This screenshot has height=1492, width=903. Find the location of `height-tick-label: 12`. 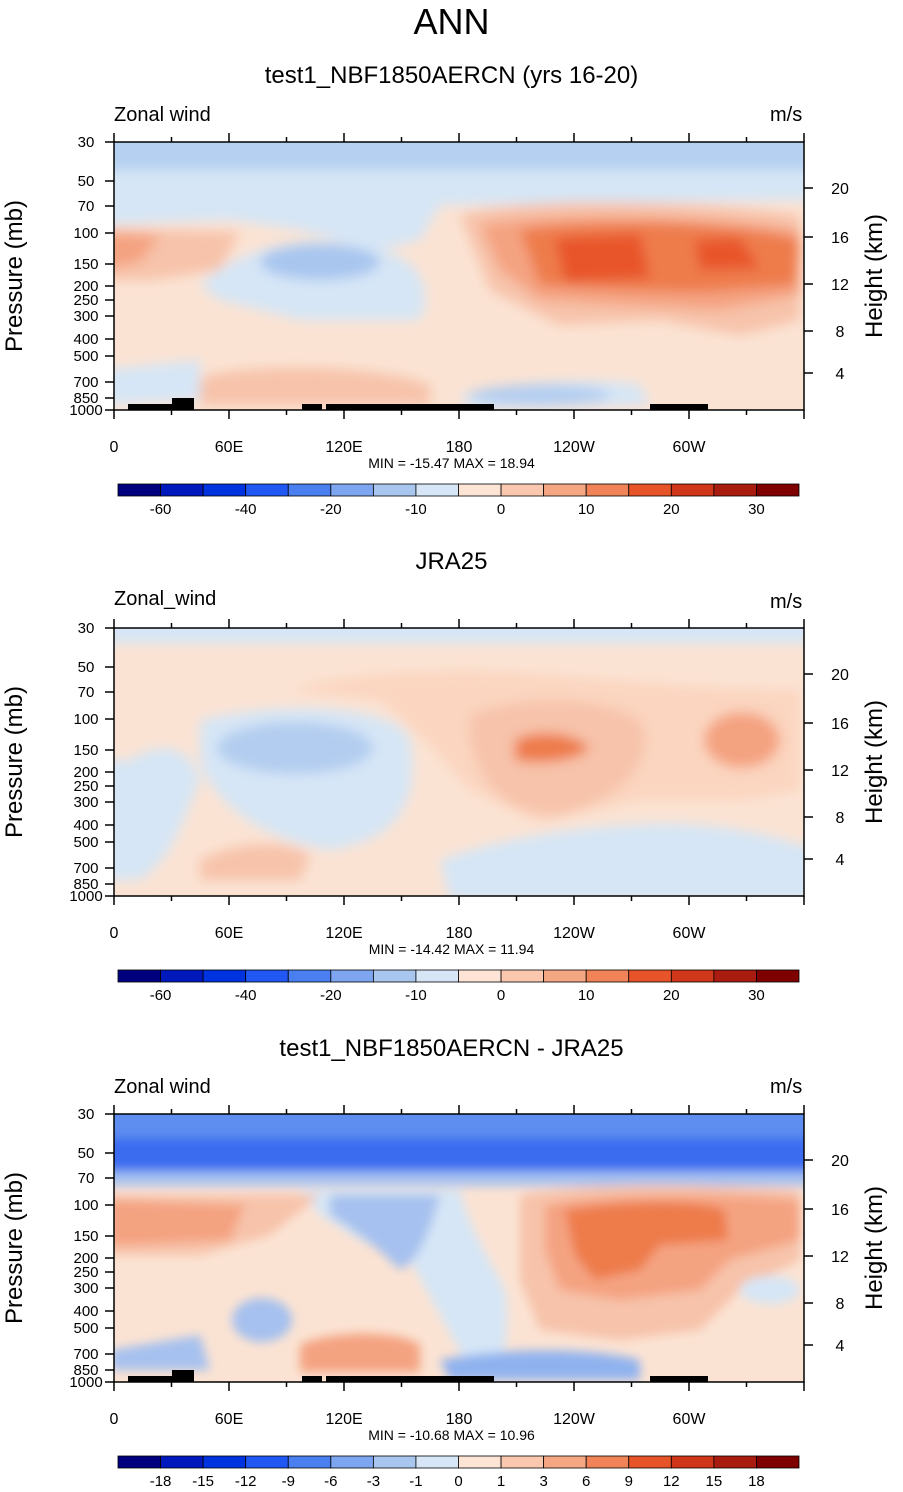

height-tick-label: 12 is located at coordinates (840, 285).